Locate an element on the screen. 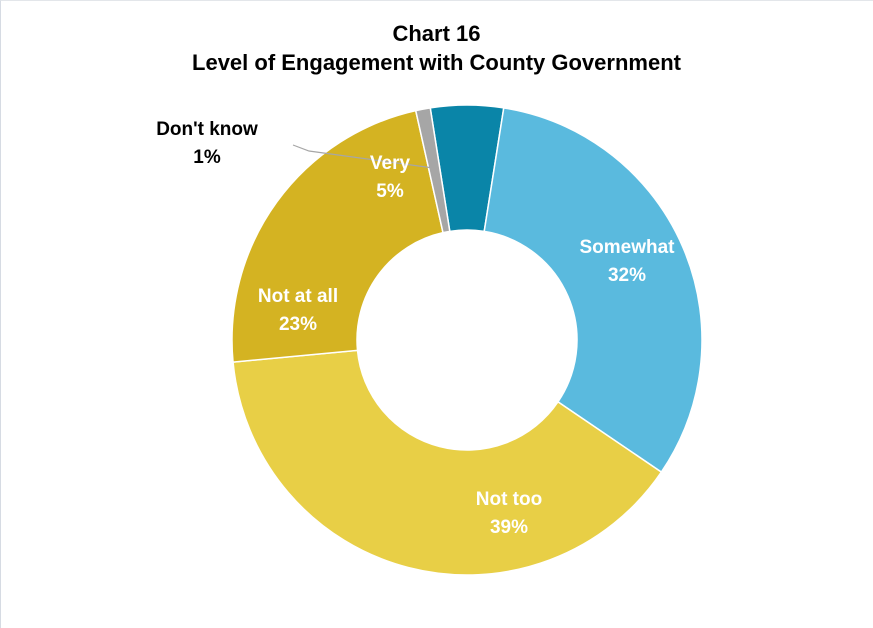  data-value-very: 5% is located at coordinates (390, 191).